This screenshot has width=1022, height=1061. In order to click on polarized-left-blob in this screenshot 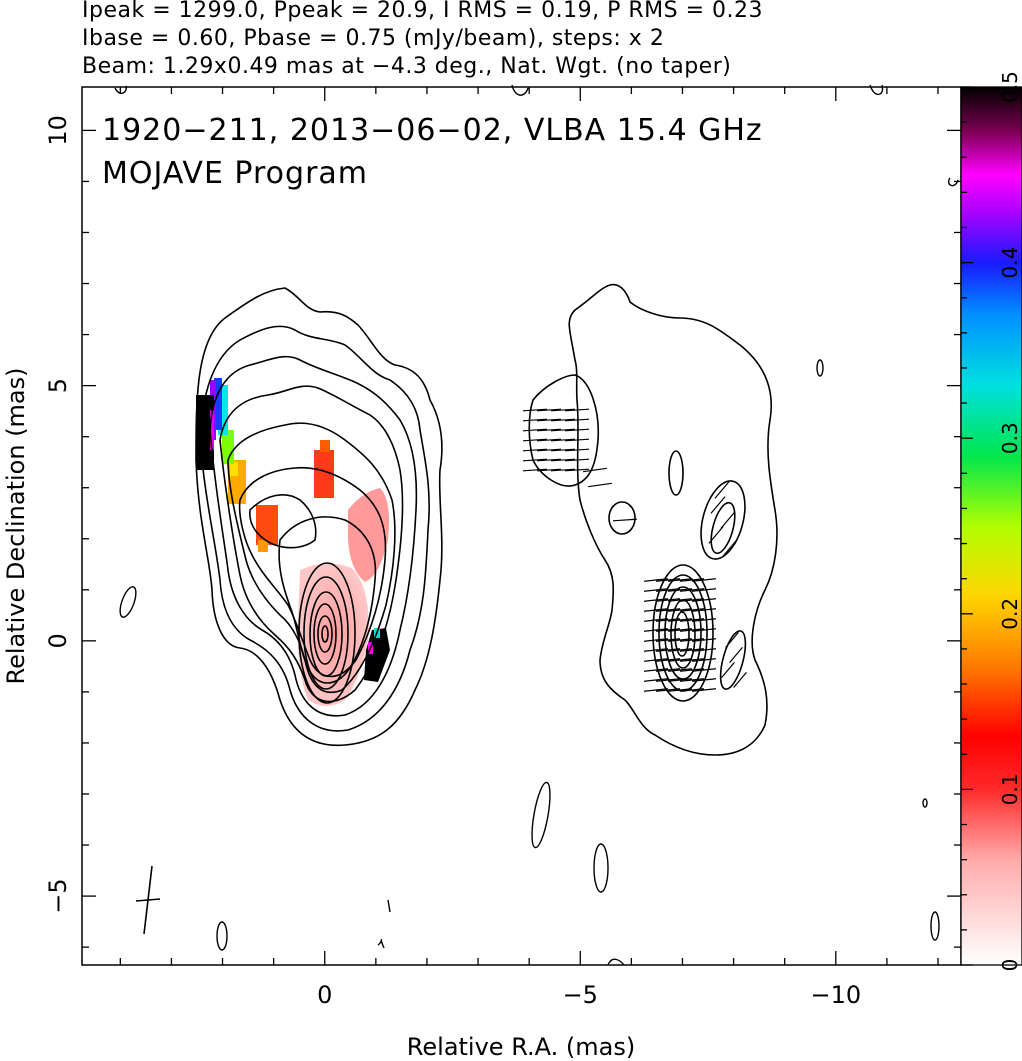, I will do `click(564, 430)`.